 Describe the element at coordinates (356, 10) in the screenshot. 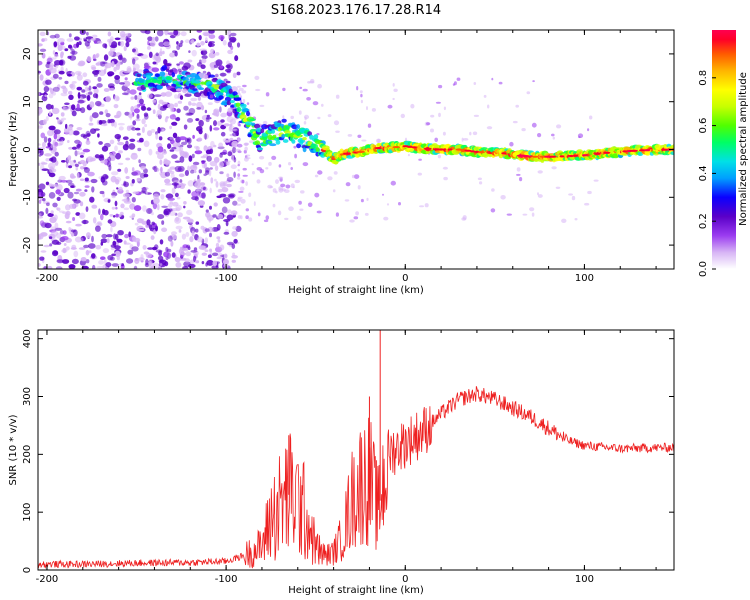

I see `chart-title: S168.2023.176.17.28.R14` at that location.